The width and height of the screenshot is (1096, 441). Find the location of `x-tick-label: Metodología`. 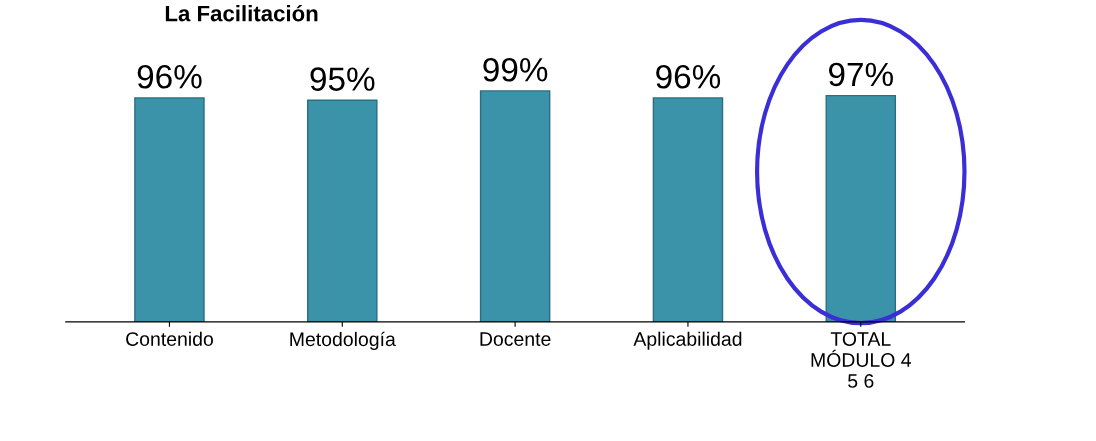

x-tick-label: Metodología is located at coordinates (343, 341).